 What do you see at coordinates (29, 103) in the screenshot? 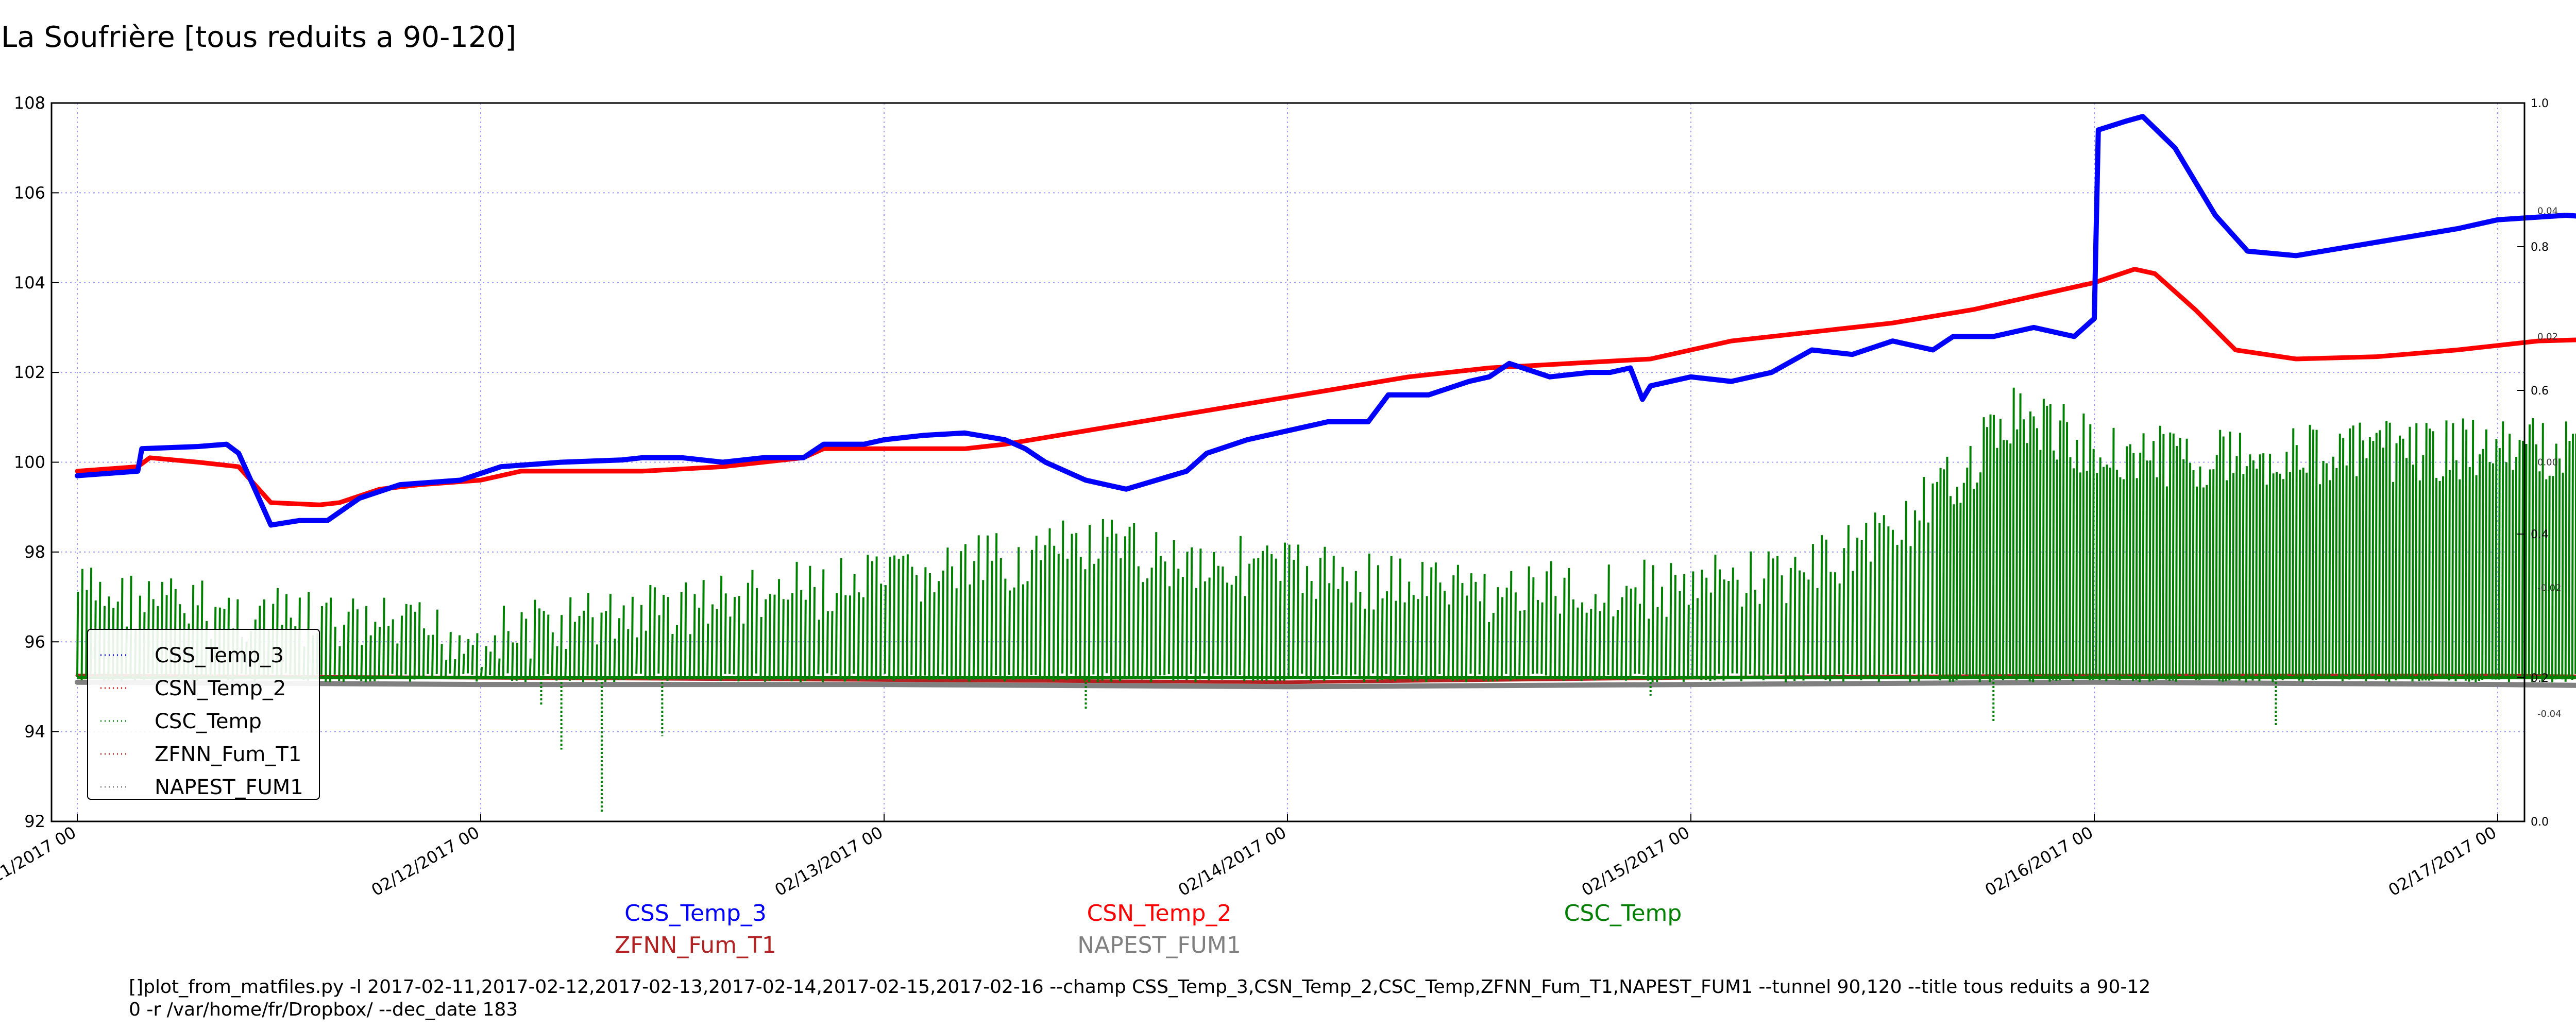
I see `y-tick-label: 108` at bounding box center [29, 103].